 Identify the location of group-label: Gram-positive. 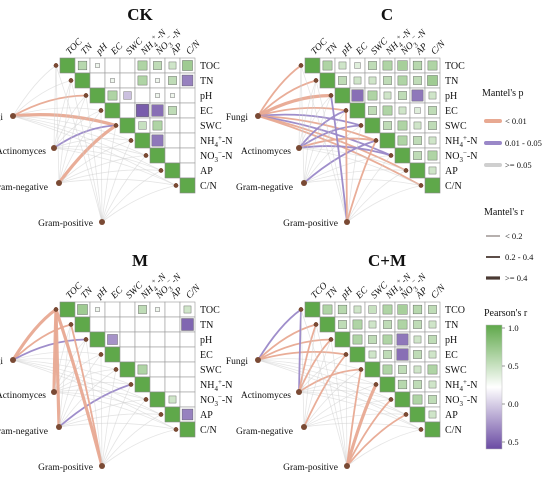
(310, 468).